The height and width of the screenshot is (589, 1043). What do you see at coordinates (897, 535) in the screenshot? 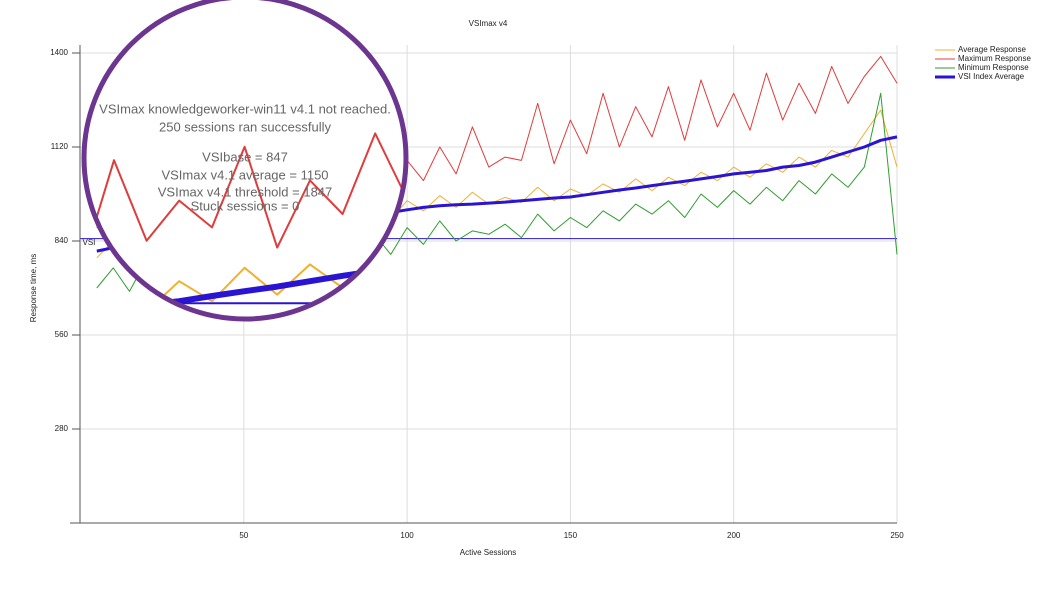
I see `x-tick-label: 250` at bounding box center [897, 535].